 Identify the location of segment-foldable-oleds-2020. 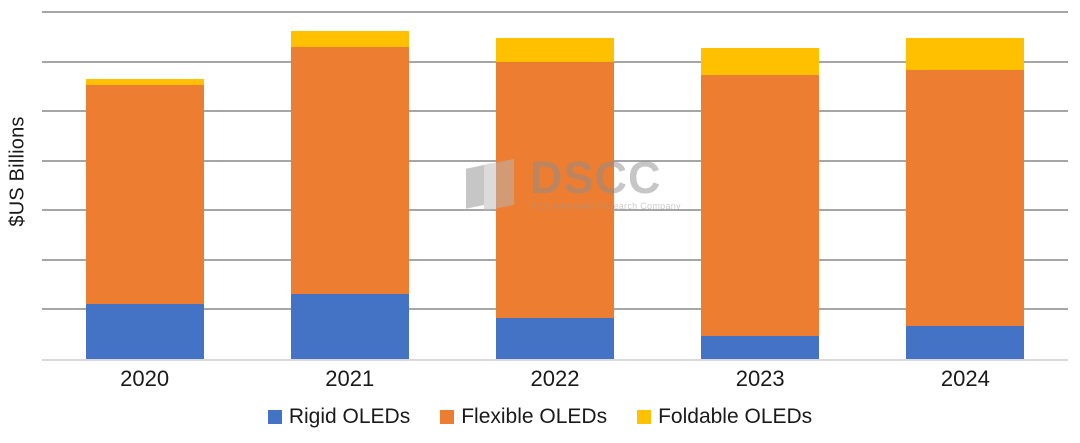
(144, 82).